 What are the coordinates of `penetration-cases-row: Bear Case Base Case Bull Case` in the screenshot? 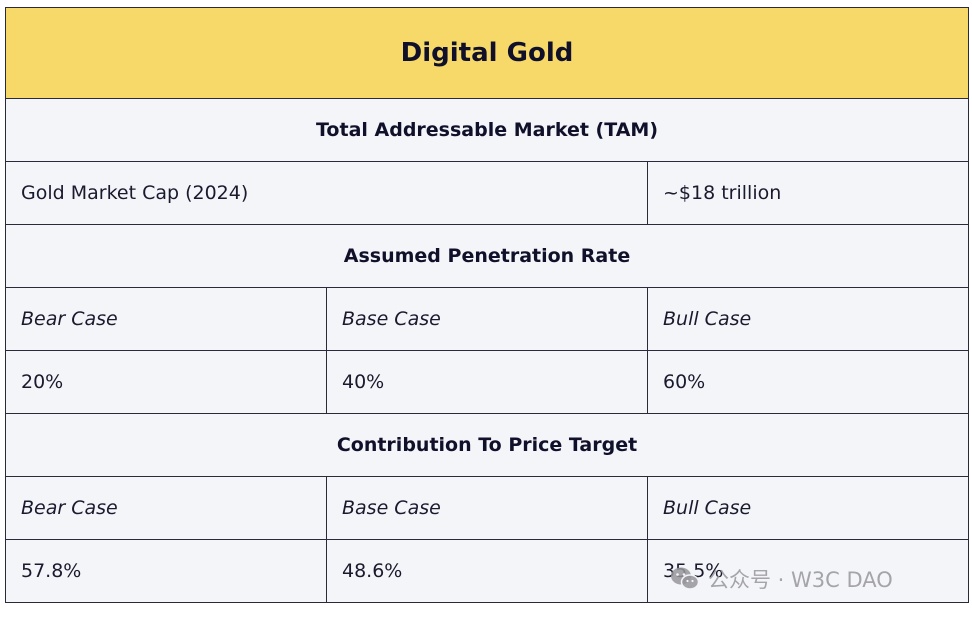 It's located at (487, 319).